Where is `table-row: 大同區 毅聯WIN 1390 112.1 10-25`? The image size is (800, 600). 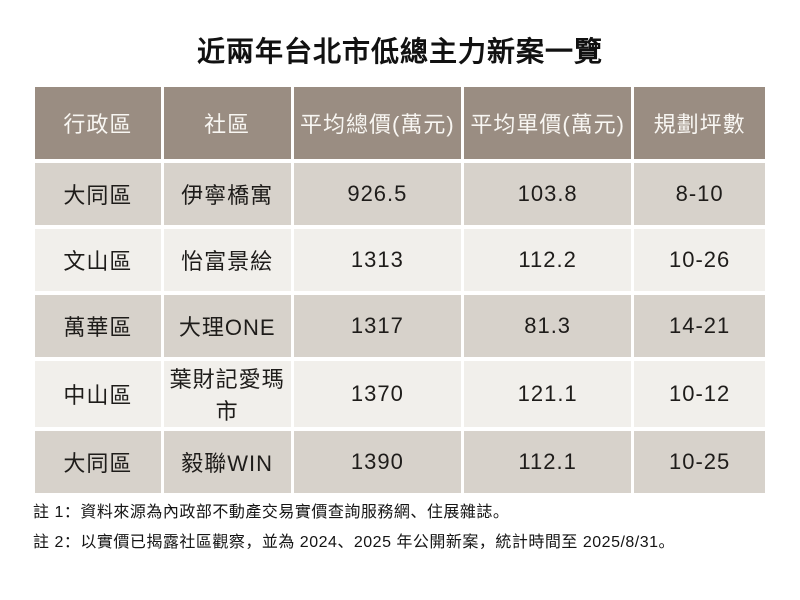 table-row: 大同區 毅聯WIN 1390 112.1 10-25 is located at coordinates (400, 462).